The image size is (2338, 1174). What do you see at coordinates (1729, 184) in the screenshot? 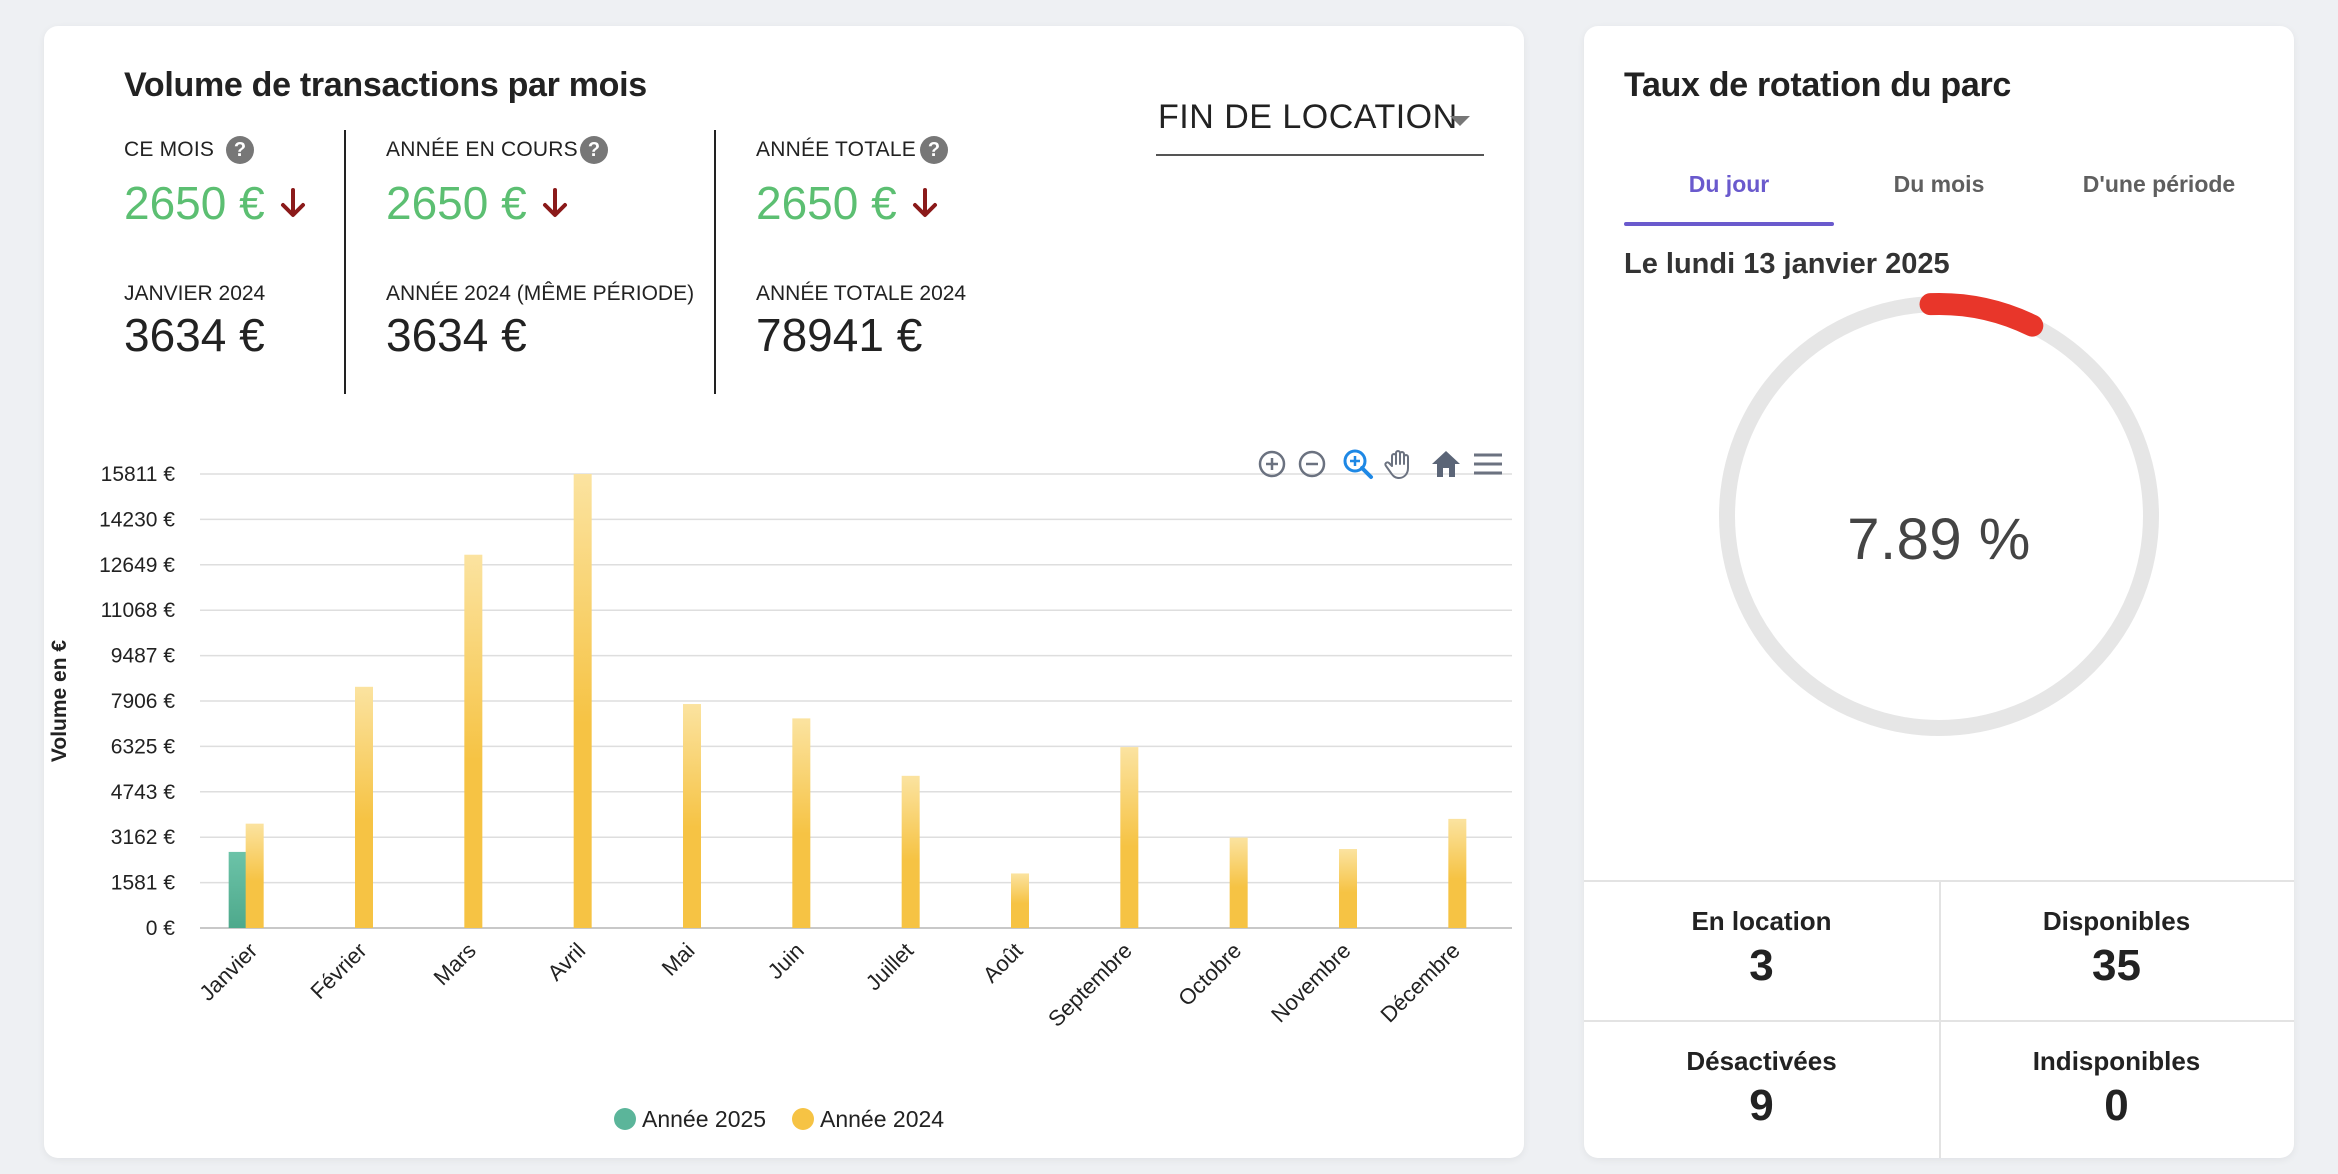
I see `tab-du-jour: Du jour` at bounding box center [1729, 184].